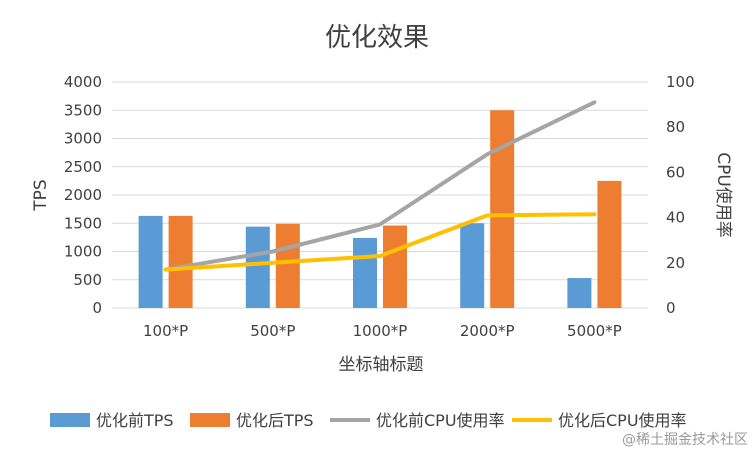  Describe the element at coordinates (685, 440) in the screenshot. I see `watermark: @稀土掘金技术社区` at that location.